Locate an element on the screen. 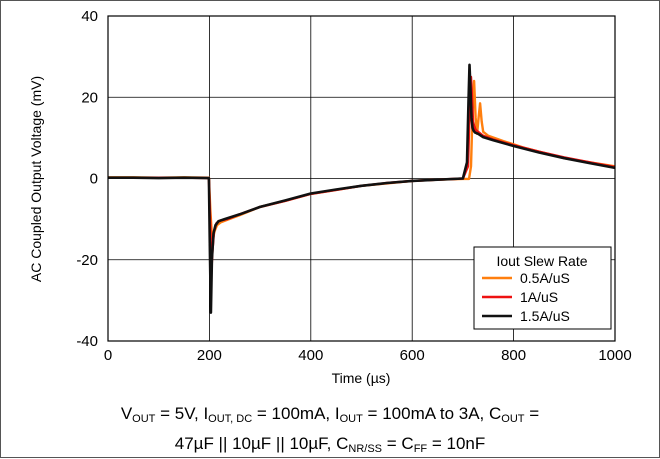  y-tick-label: 40 is located at coordinates (89, 16).